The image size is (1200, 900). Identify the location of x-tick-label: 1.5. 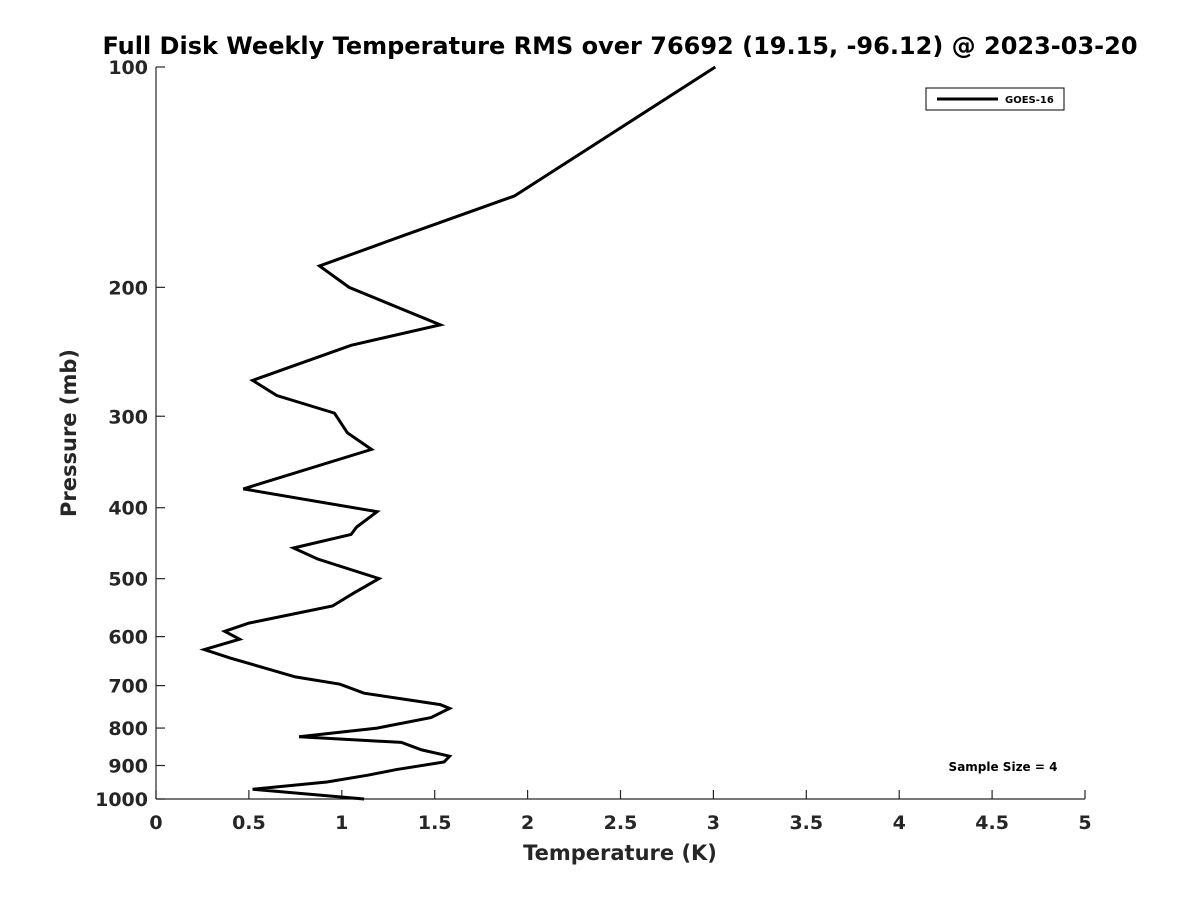
(435, 823).